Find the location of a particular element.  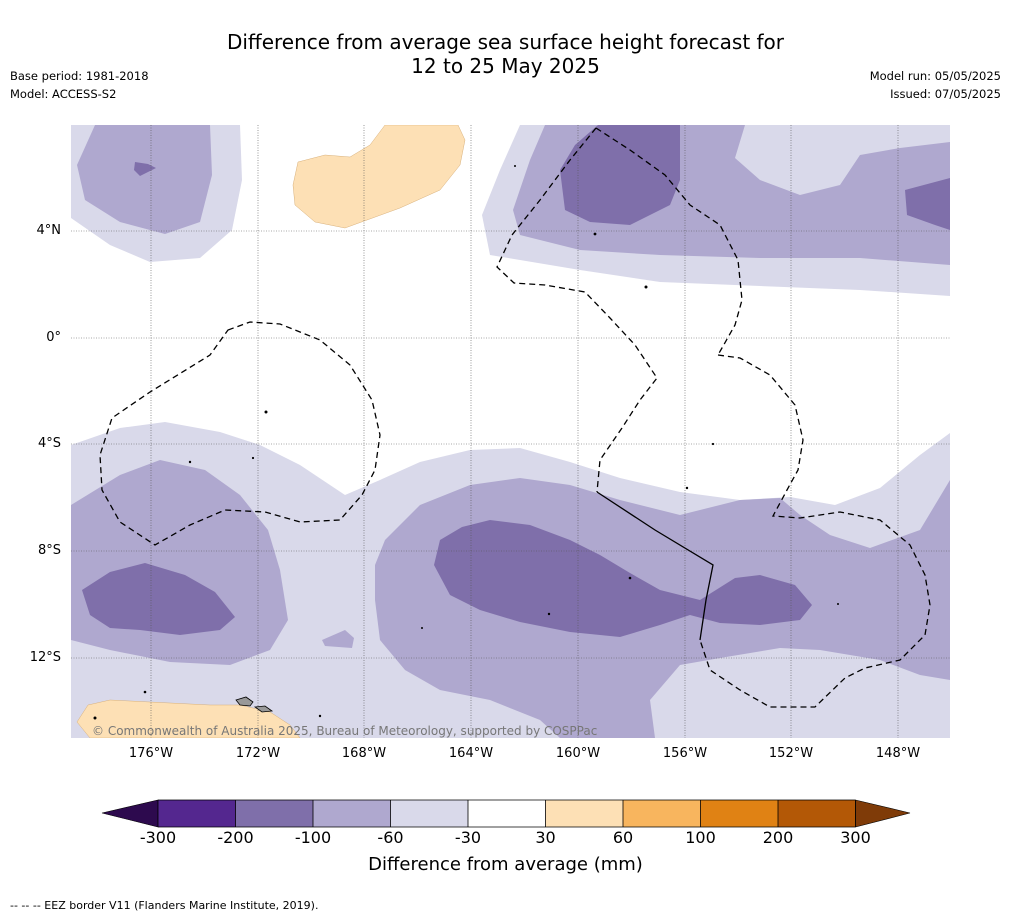

lon-label-152w: 152°W is located at coordinates (791, 753).